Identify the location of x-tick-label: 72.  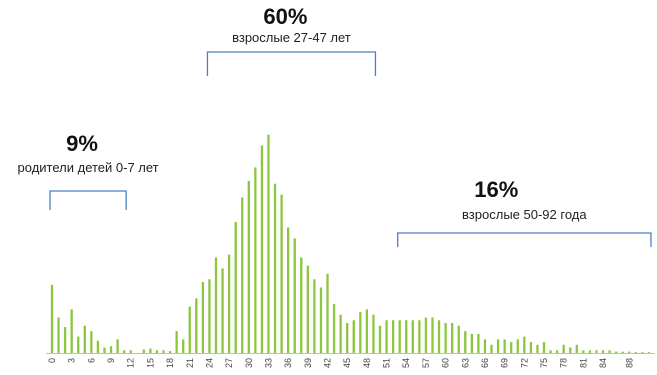
(524, 363).